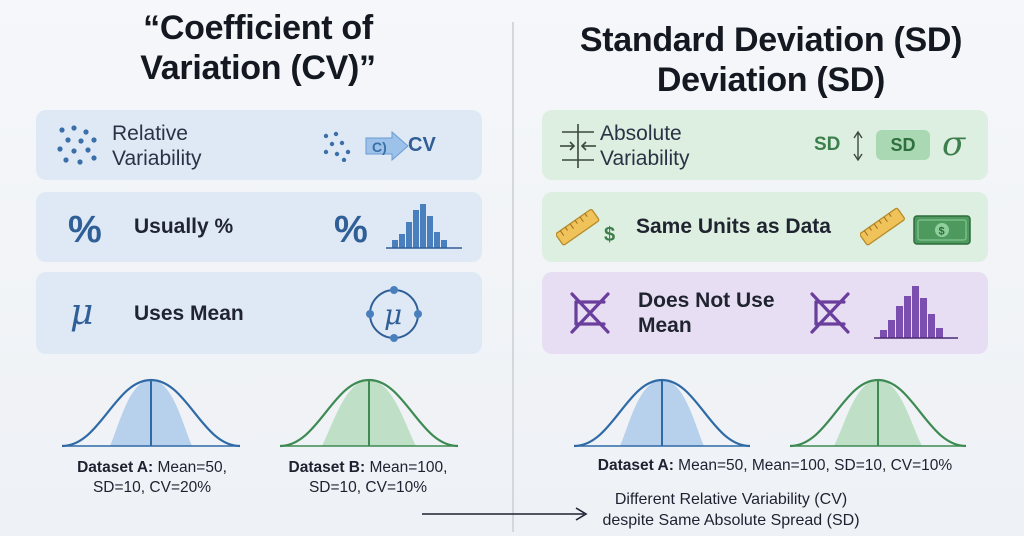 This screenshot has height=536, width=1024. Describe the element at coordinates (259, 145) in the screenshot. I see `card-relative-variability: Relative Variability C) CV` at that location.